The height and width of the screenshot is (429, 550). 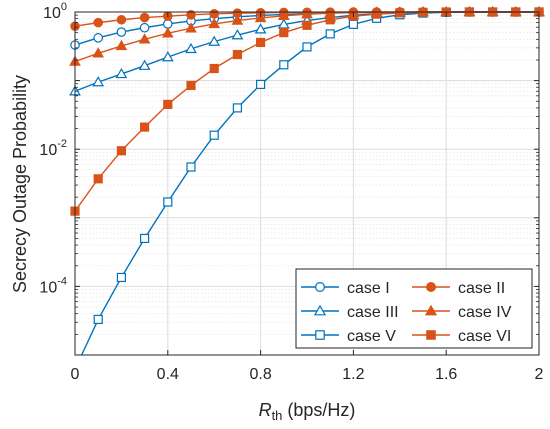 I want to click on legend-entry: case III, so click(x=350, y=312).